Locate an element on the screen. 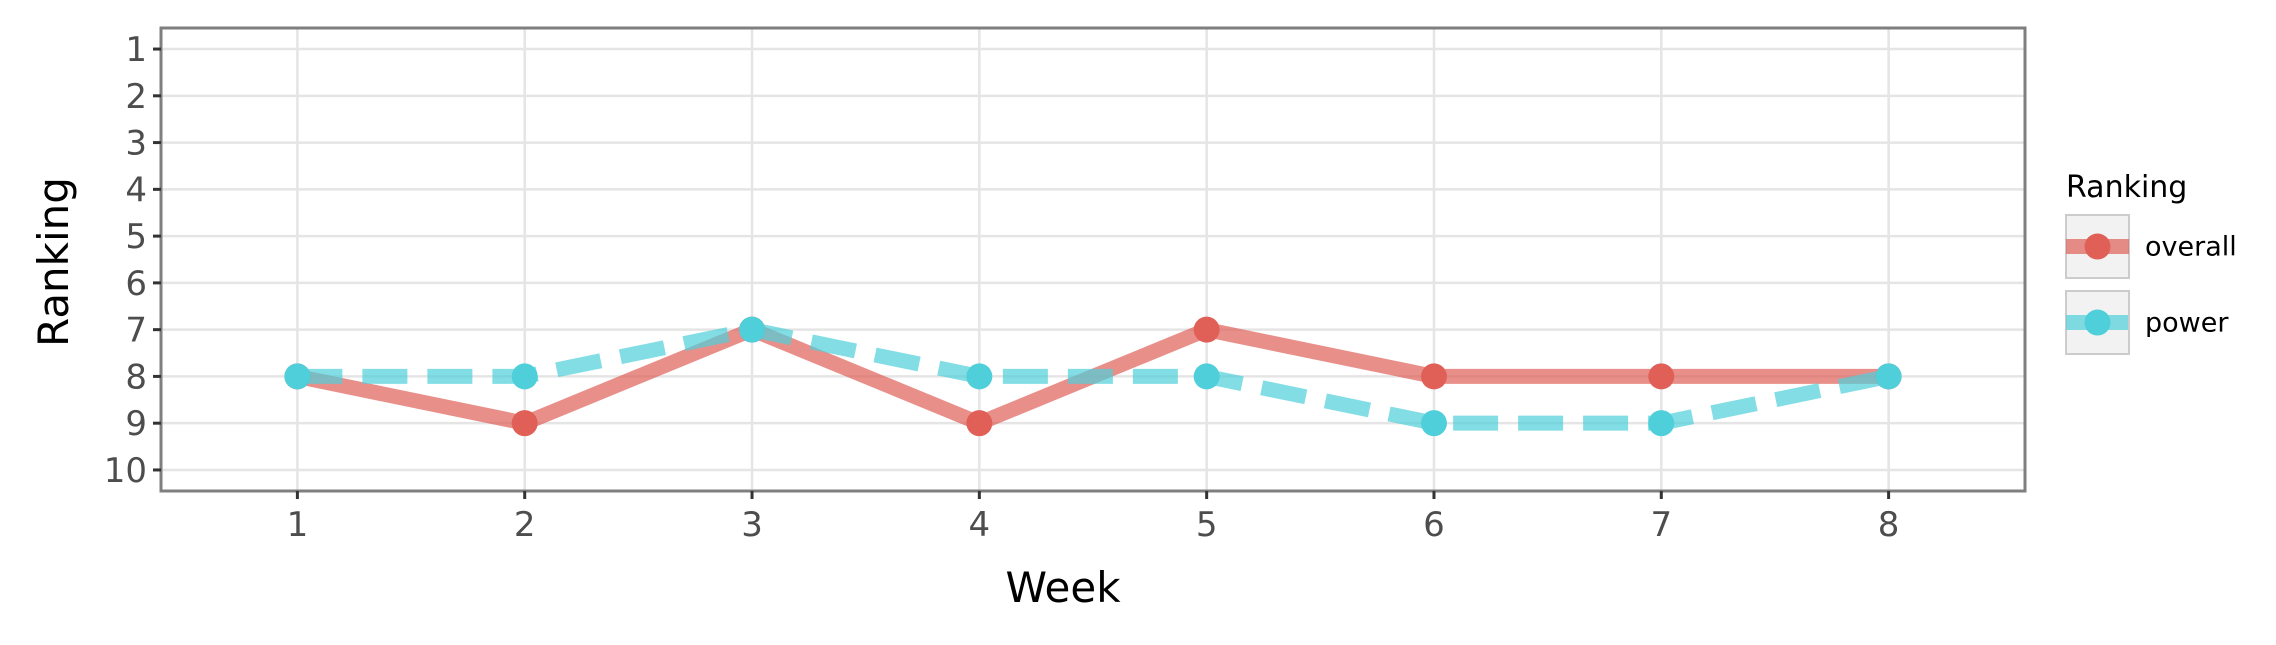 The image size is (2276, 645). y-tick-label: 10 is located at coordinates (125, 471).